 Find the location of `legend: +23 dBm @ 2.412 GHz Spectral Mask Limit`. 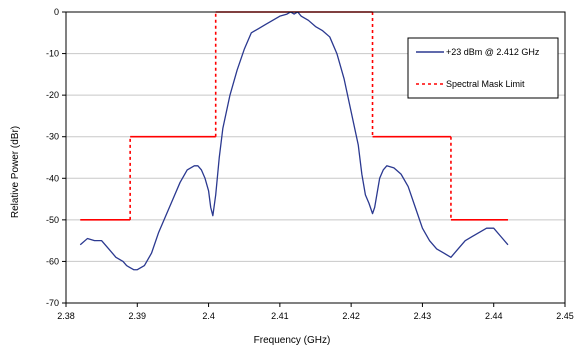

legend: +23 dBm @ 2.412 GHz Spectral Mask Limit is located at coordinates (483, 68).